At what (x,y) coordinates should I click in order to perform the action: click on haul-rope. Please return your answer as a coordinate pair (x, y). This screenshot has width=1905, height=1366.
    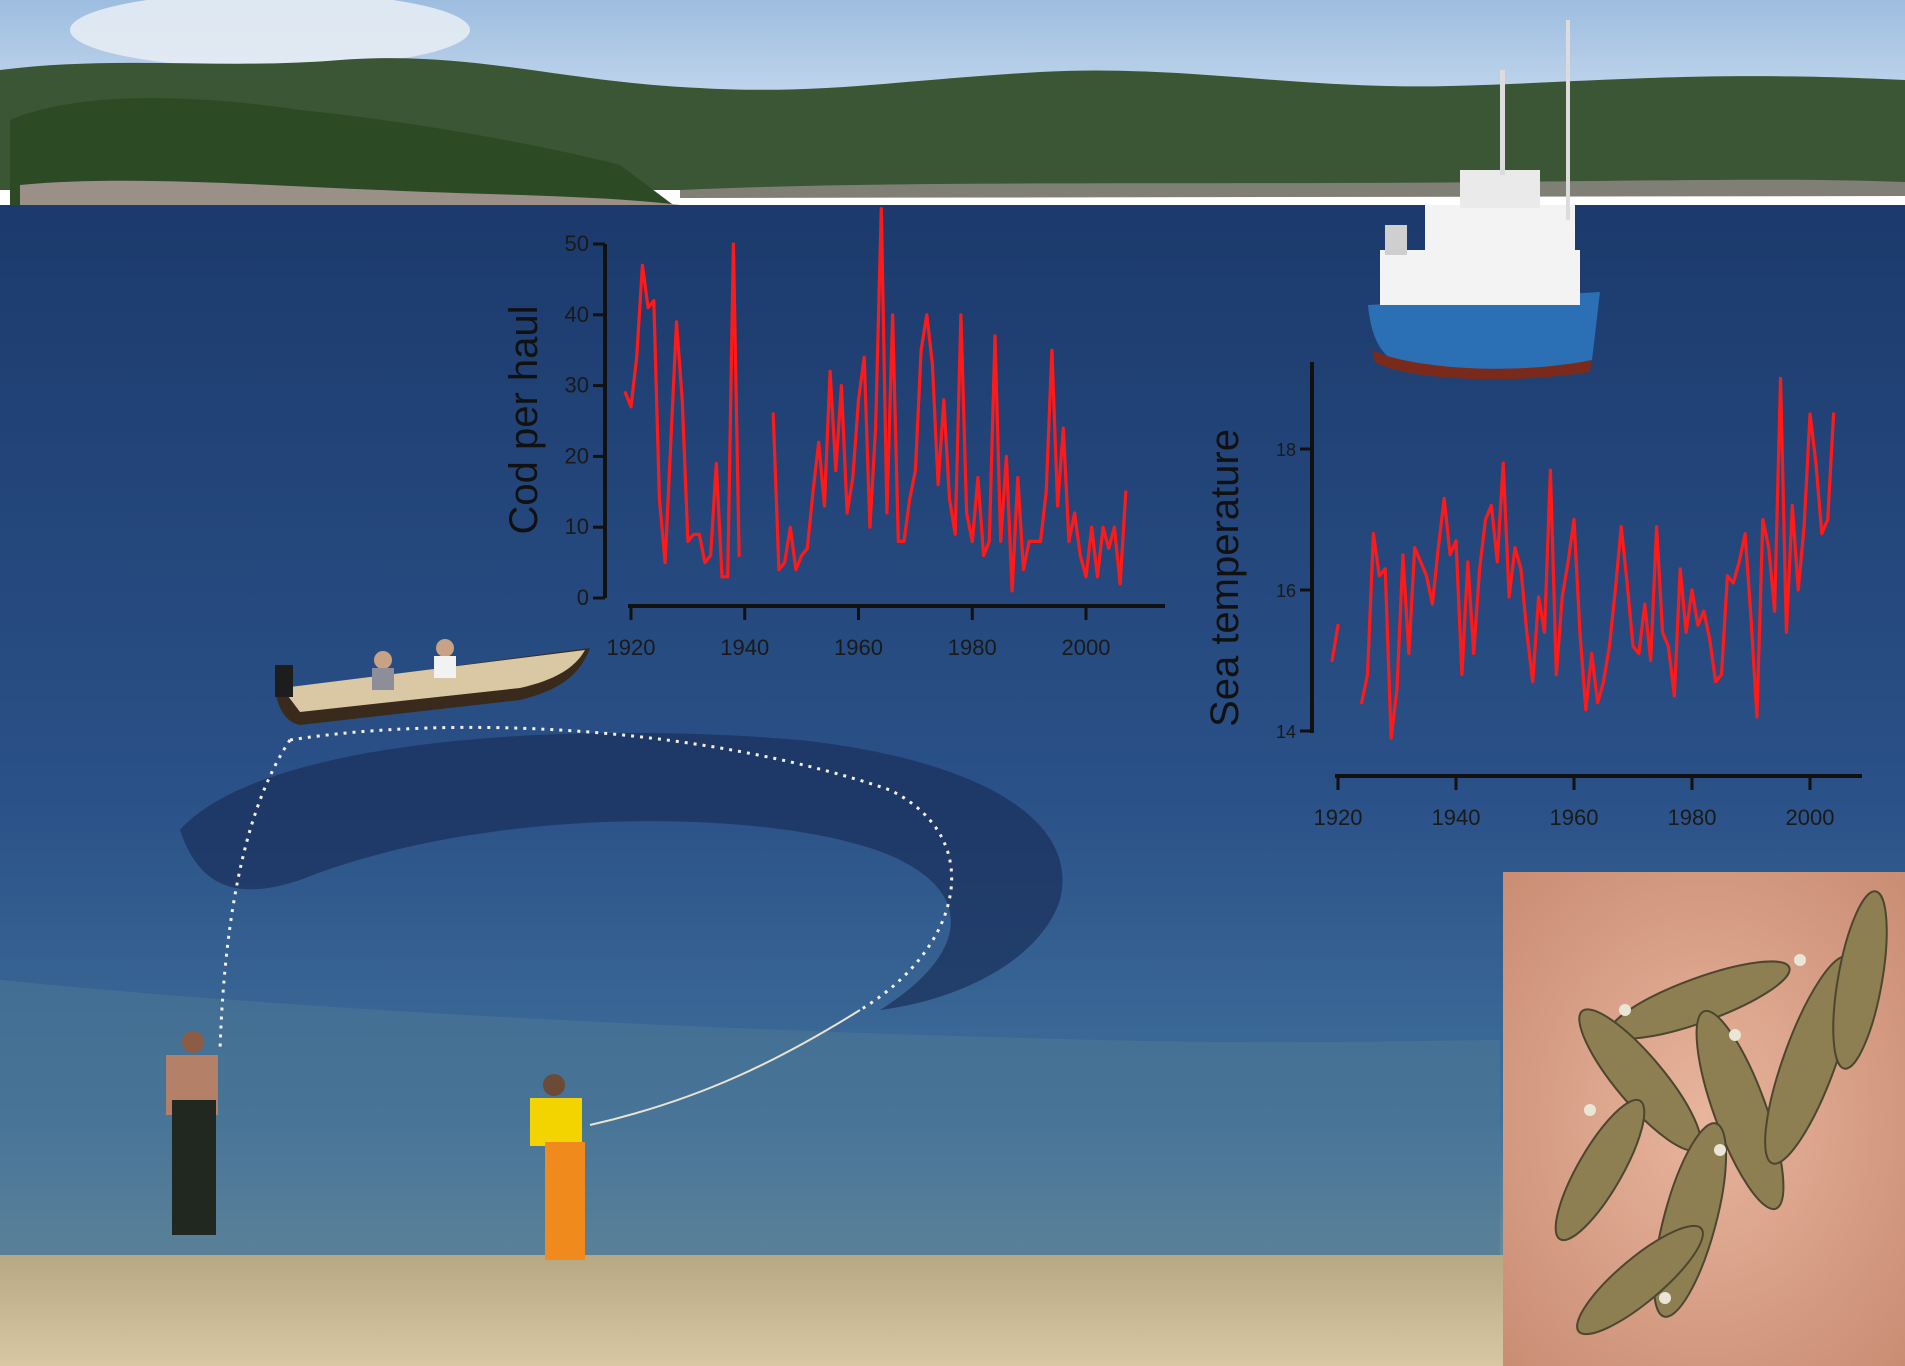
    Looking at the image, I should click on (725, 1067).